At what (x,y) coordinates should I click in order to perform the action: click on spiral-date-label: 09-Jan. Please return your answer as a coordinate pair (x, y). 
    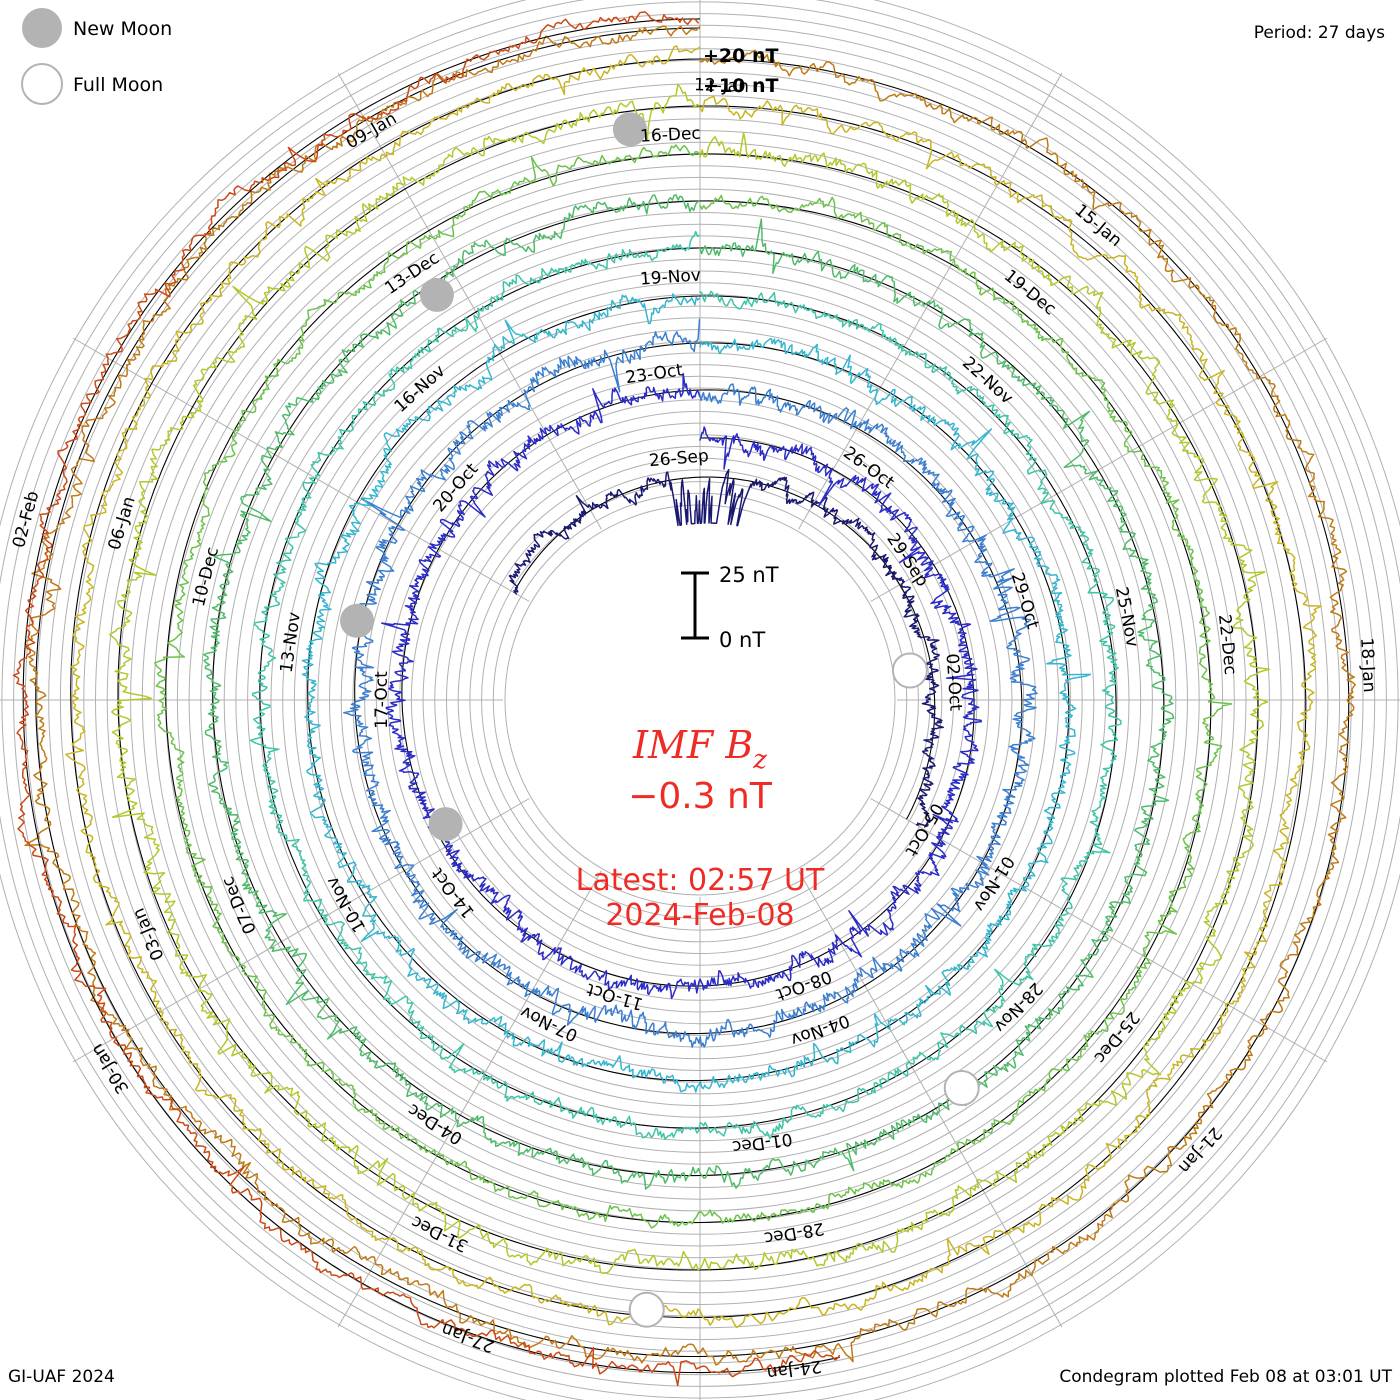
    Looking at the image, I should click on (372, 131).